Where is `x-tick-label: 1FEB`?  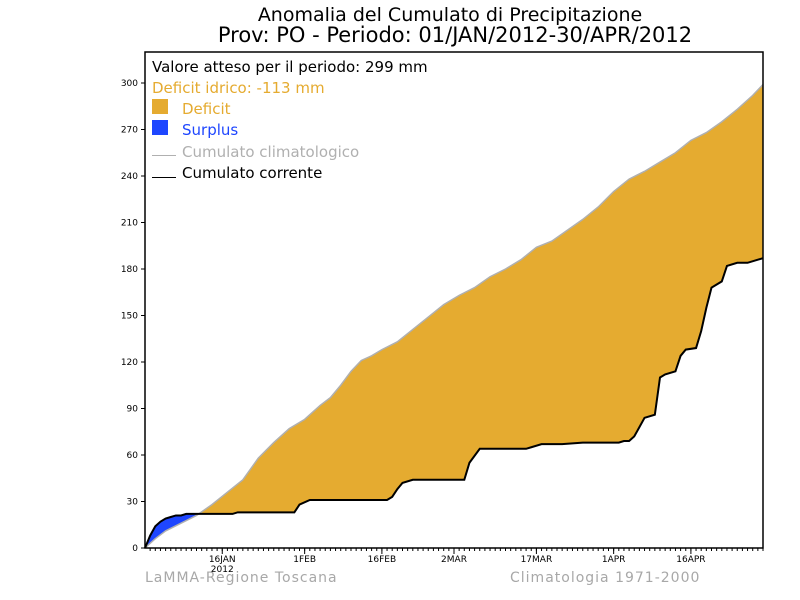
x-tick-label: 1FEB is located at coordinates (304, 560).